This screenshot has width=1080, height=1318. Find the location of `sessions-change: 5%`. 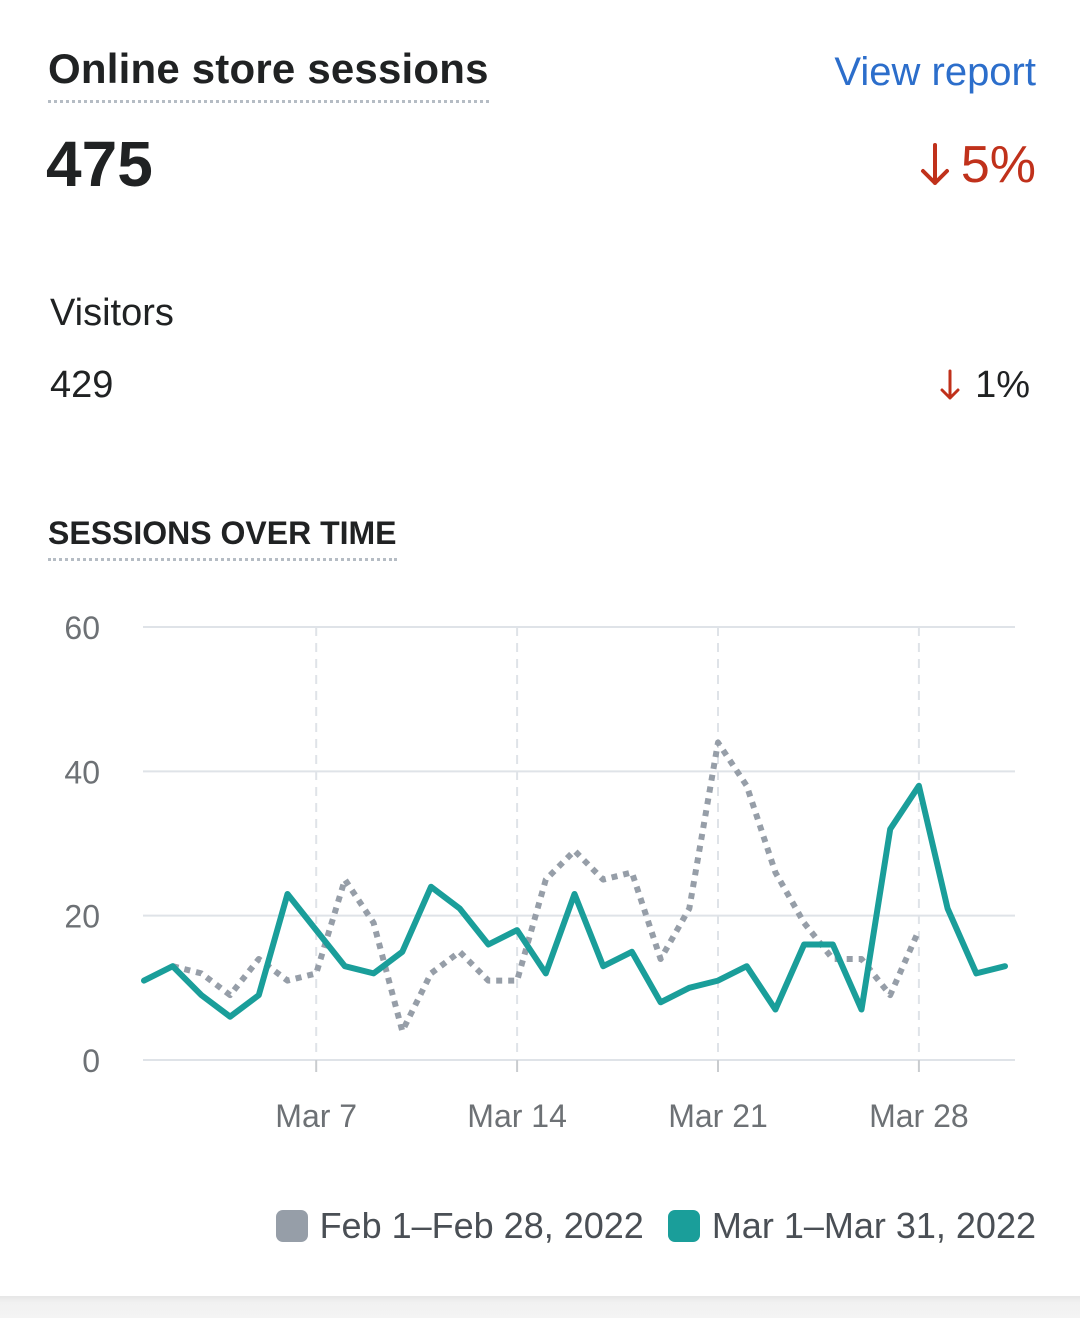

sessions-change: 5% is located at coordinates (977, 165).